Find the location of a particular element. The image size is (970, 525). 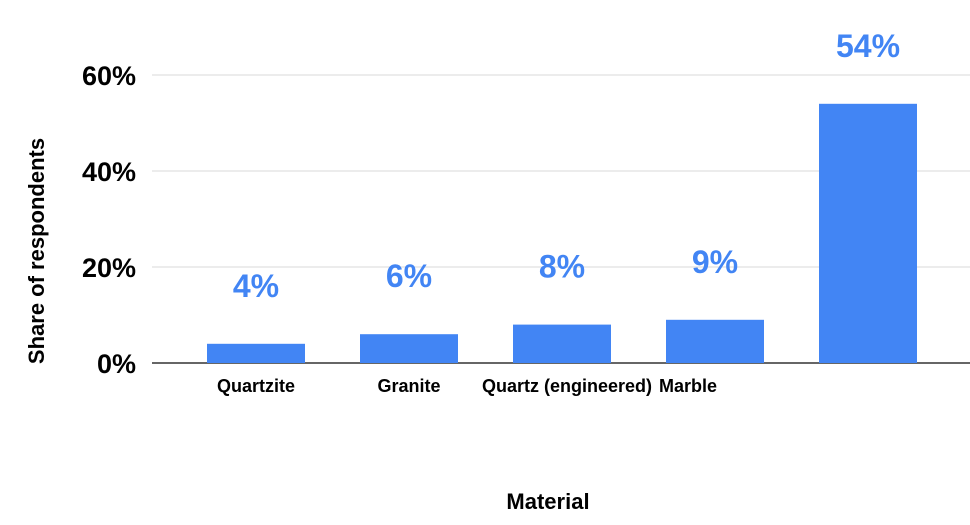

y-tick-label: 60% is located at coordinates (109, 76).